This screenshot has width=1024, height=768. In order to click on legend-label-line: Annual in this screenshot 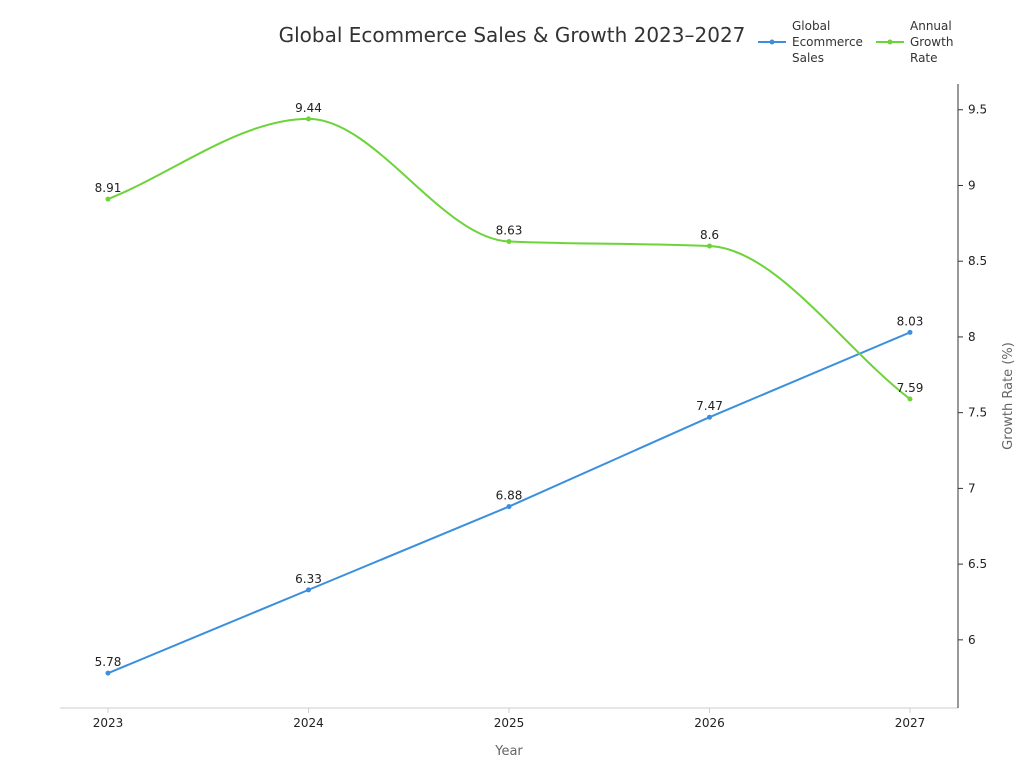, I will do `click(931, 26)`.